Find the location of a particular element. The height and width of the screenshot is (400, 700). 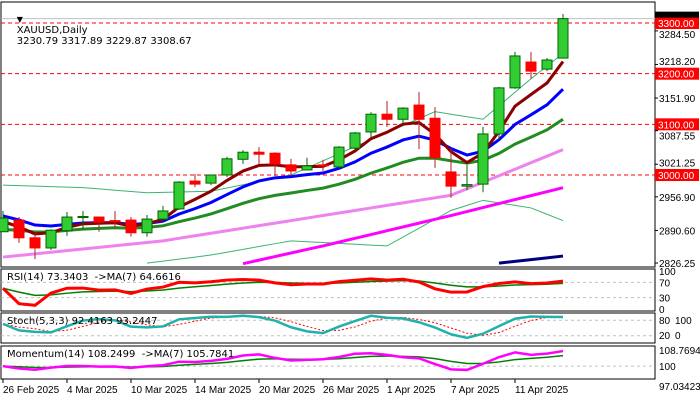

rsi-axis-label: 0 is located at coordinates (662, 310).